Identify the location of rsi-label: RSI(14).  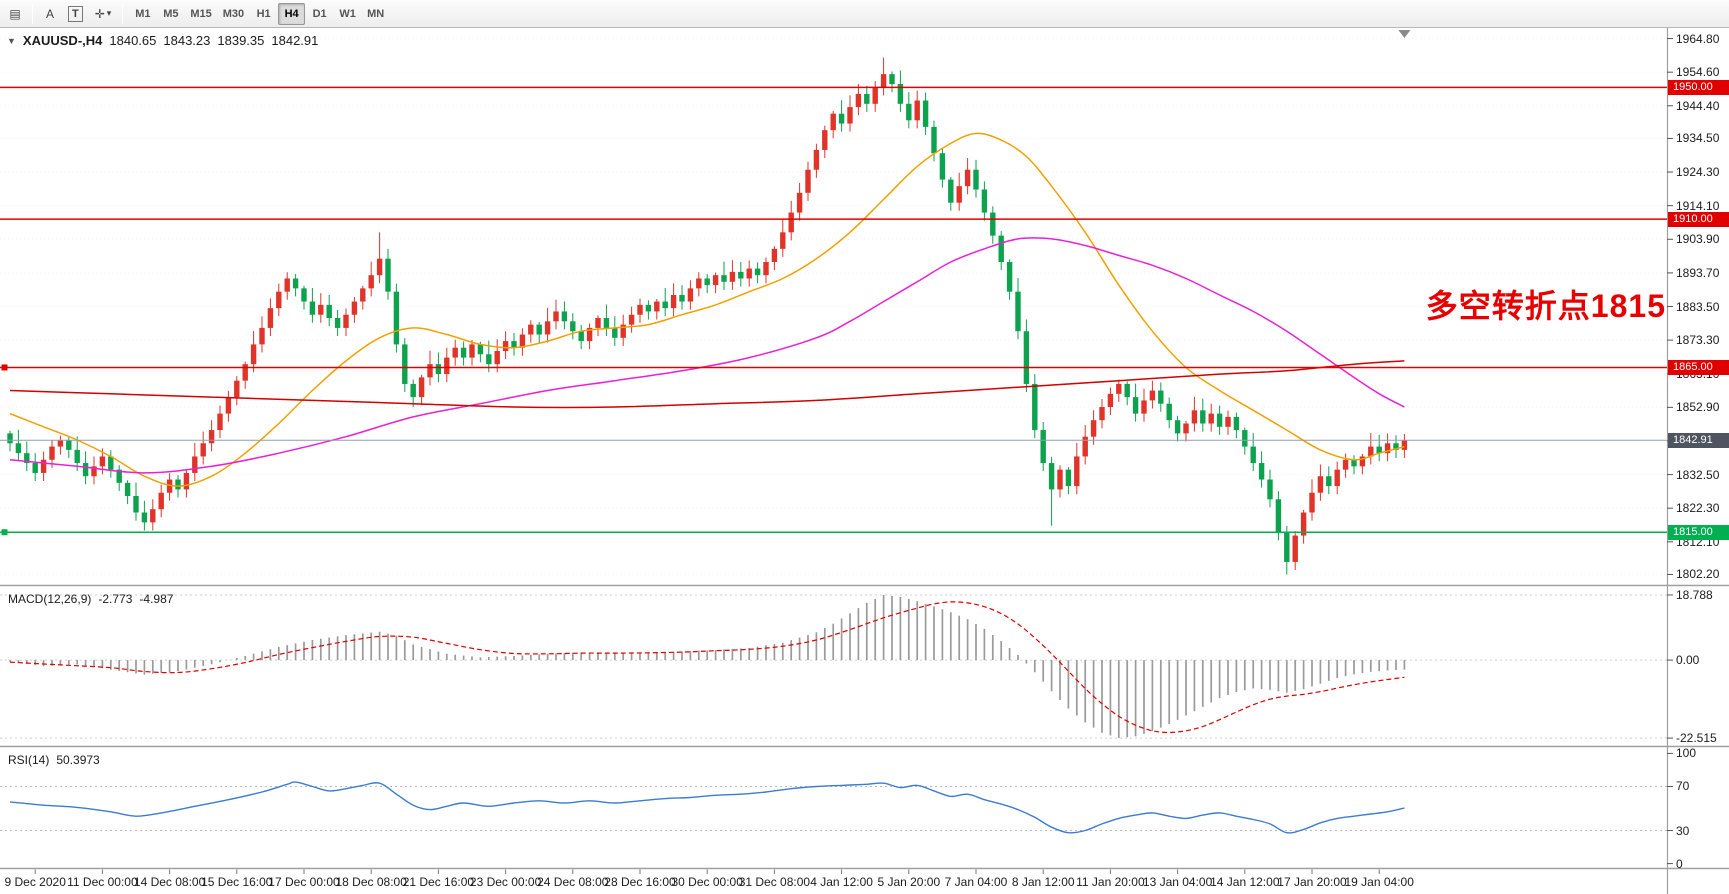
(29, 760).